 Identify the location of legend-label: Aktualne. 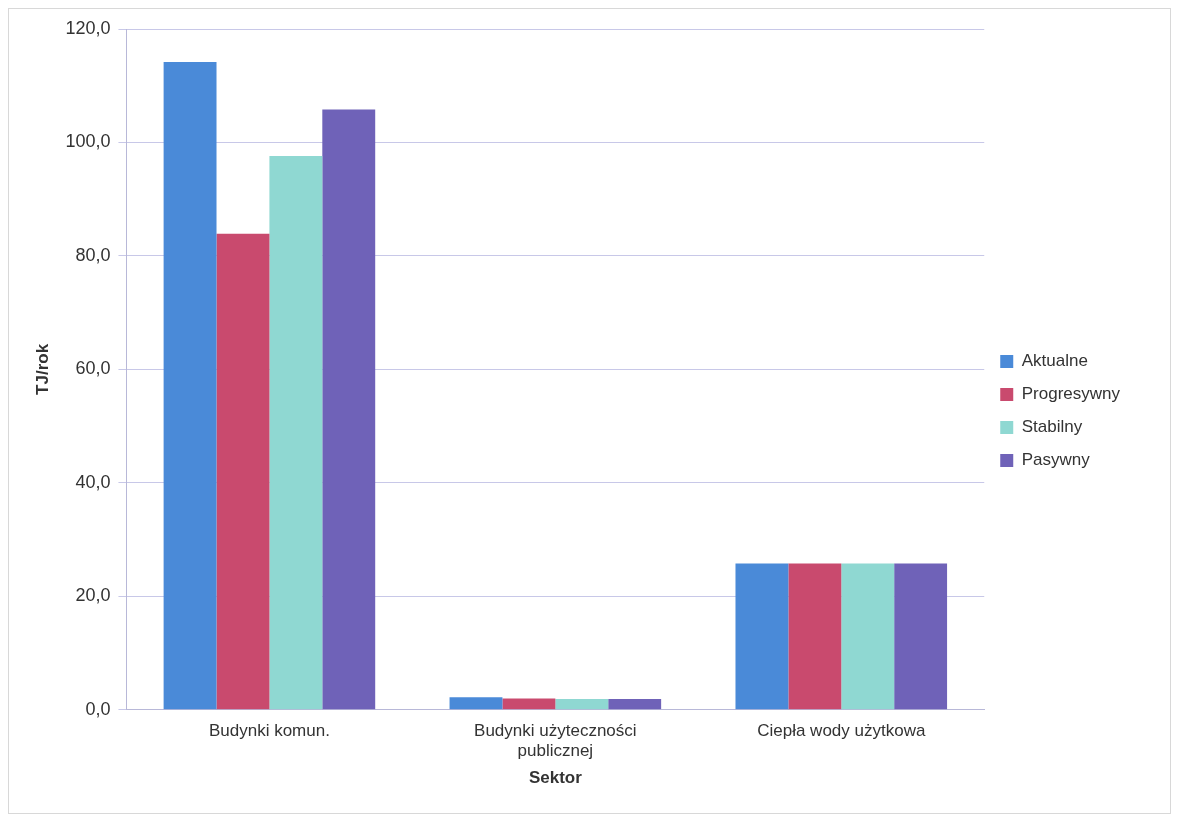
(1054, 361).